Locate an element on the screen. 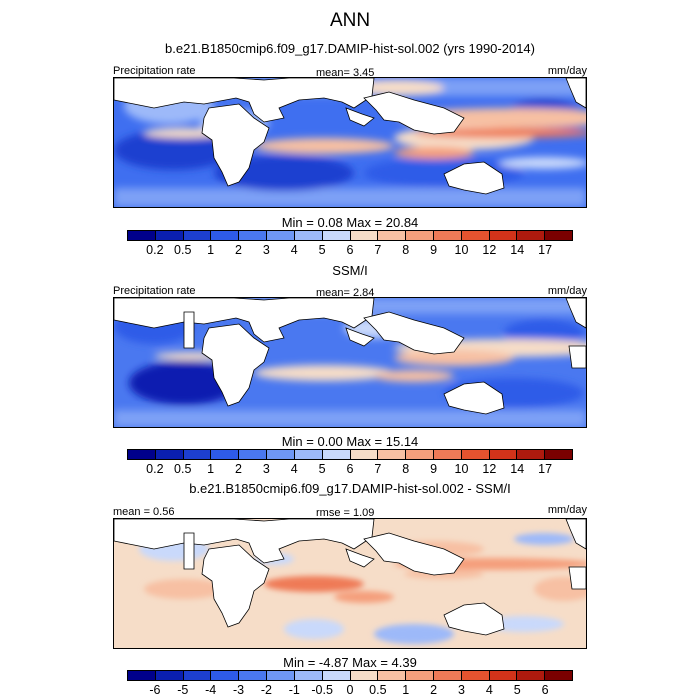 This screenshot has height=700, width=700. colorbar-tick-label: -5 is located at coordinates (183, 690).